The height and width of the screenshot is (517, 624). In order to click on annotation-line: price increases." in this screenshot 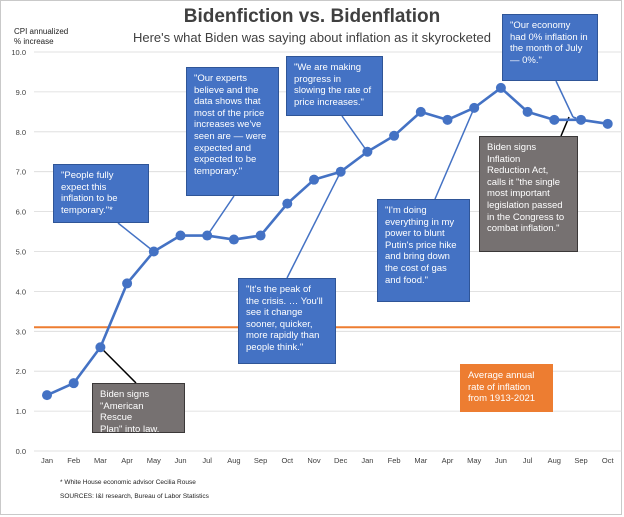, I will do `click(329, 102)`.